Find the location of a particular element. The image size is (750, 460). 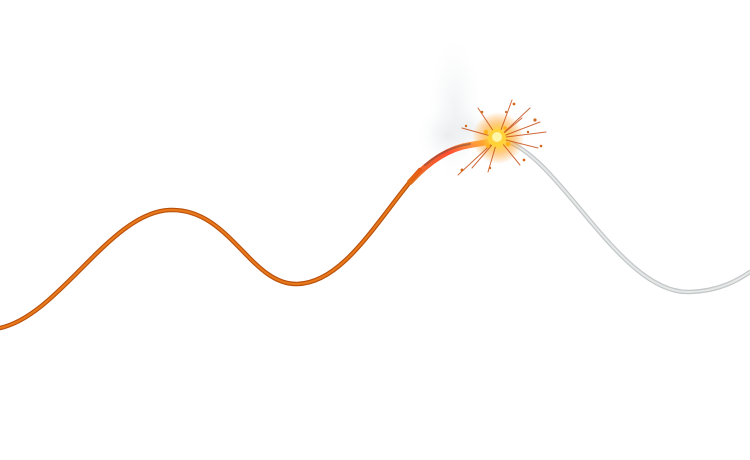

hot-fuse-soot is located at coordinates (447, 154).